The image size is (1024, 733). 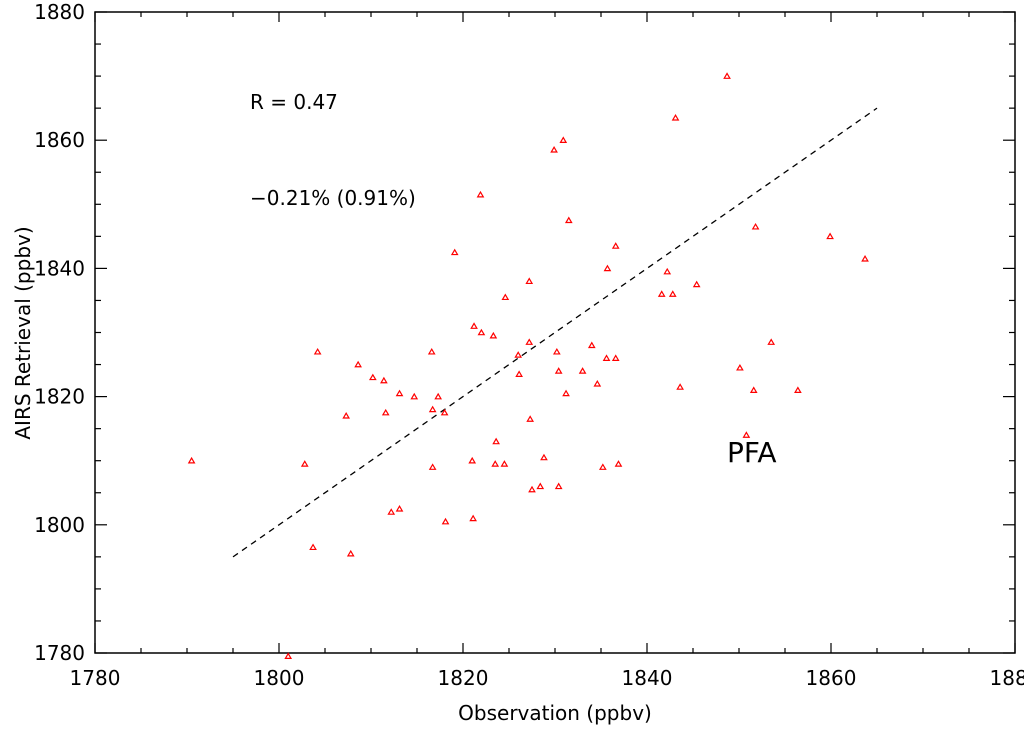 What do you see at coordinates (831, 678) in the screenshot?
I see `x-tick-label: 1860` at bounding box center [831, 678].